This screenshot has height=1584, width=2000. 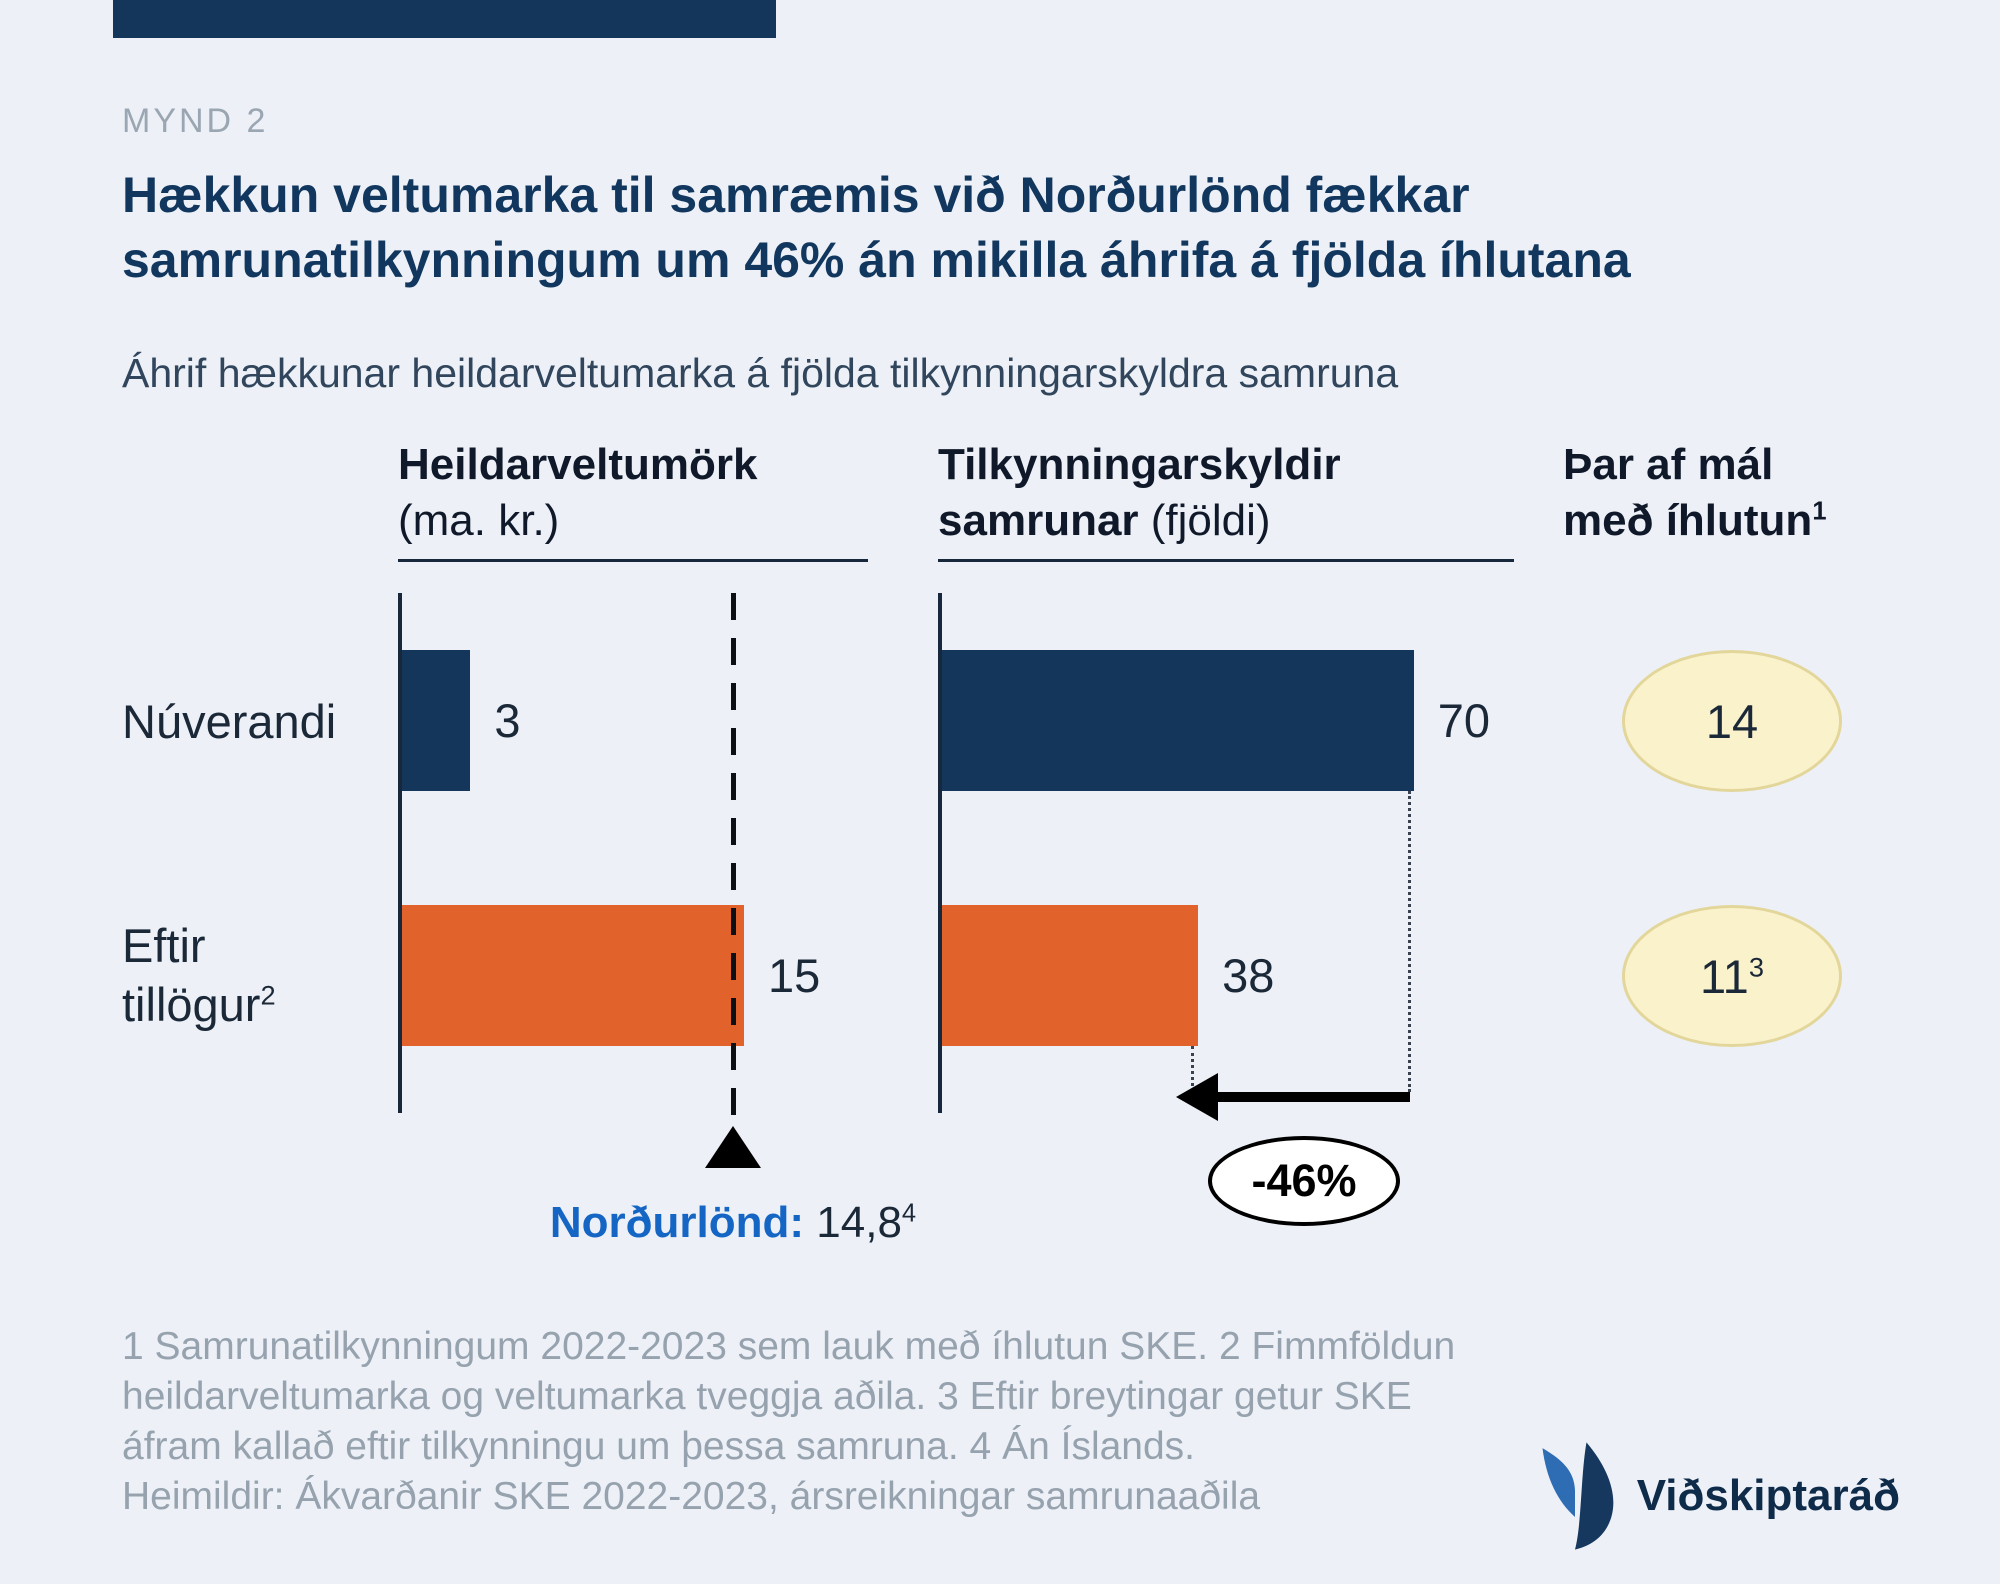 I want to click on chart-mergers-row-proposed: 38, so click(x=1108, y=975).